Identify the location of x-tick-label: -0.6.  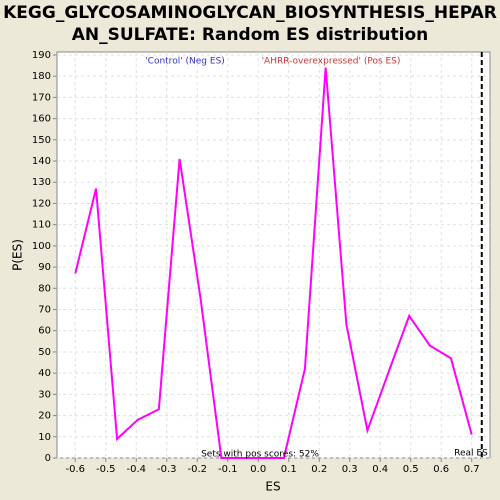
(76, 469).